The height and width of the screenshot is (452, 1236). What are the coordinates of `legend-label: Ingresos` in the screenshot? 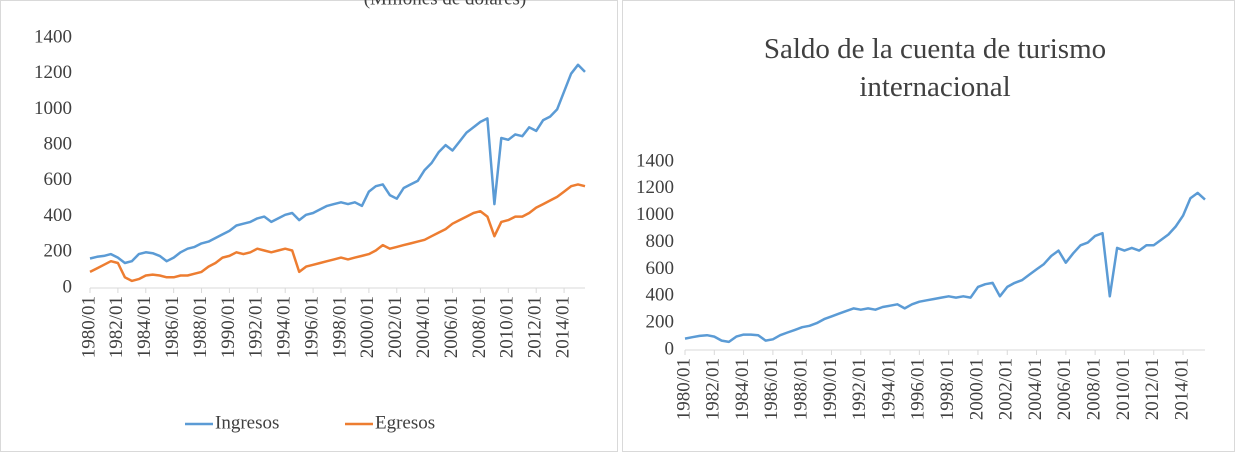 It's located at (247, 422).